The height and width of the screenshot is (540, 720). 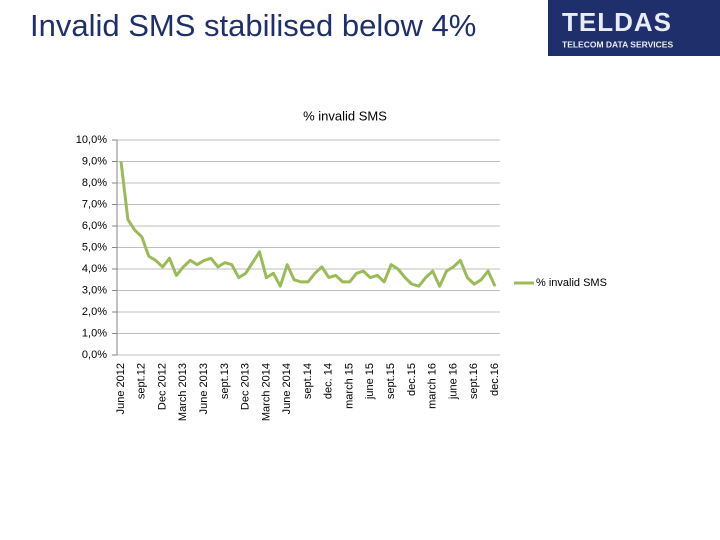 What do you see at coordinates (391, 381) in the screenshot?
I see `x-tick-label: sept.15` at bounding box center [391, 381].